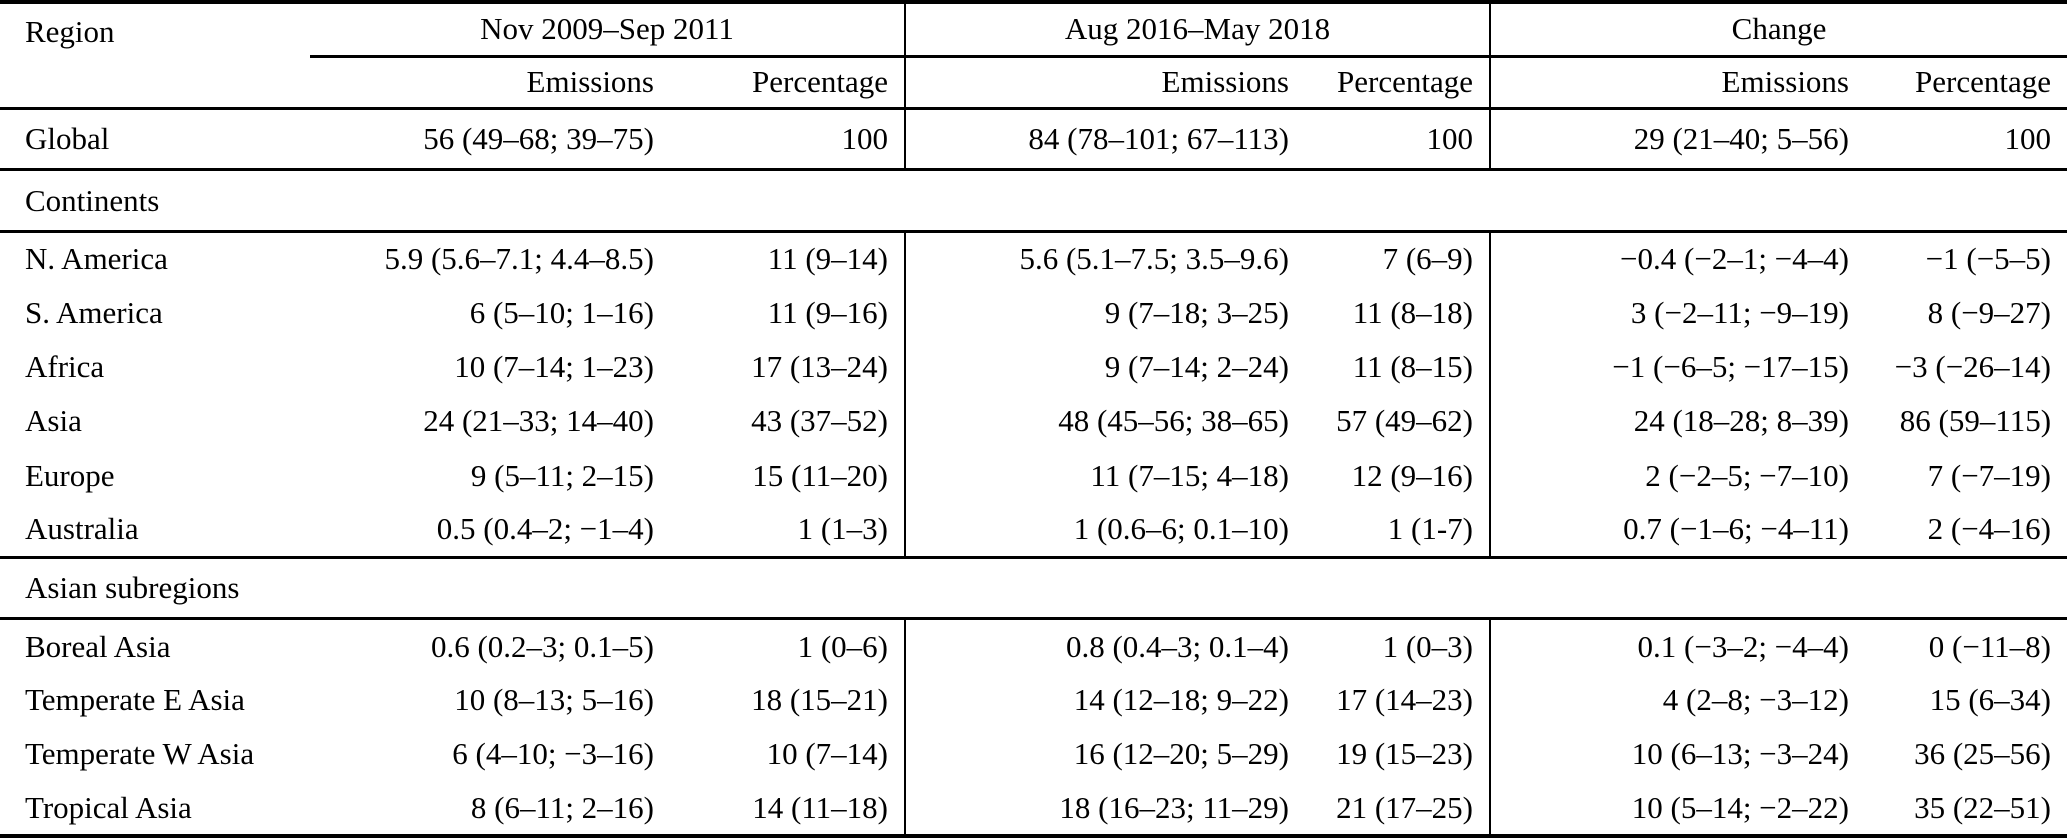  I want to click on cell-percentage-2: 7 (6–9), so click(1427, 259).